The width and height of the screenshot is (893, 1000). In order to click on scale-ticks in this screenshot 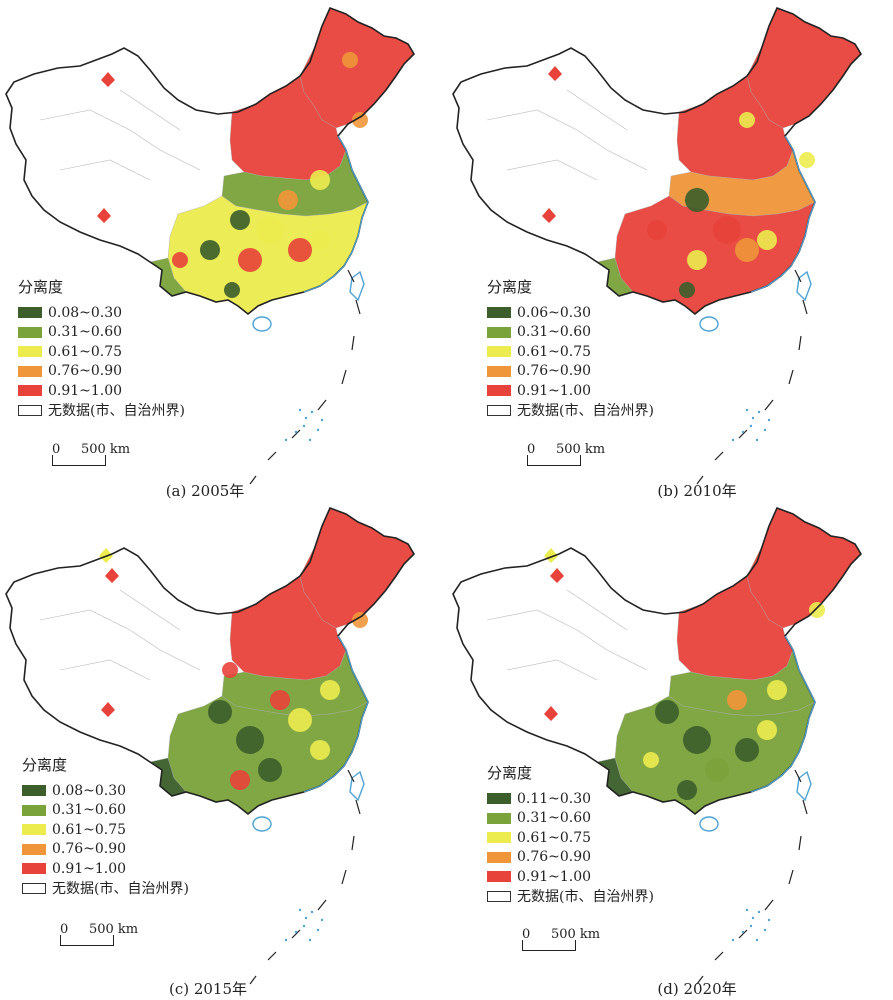, I will do `click(549, 945)`.